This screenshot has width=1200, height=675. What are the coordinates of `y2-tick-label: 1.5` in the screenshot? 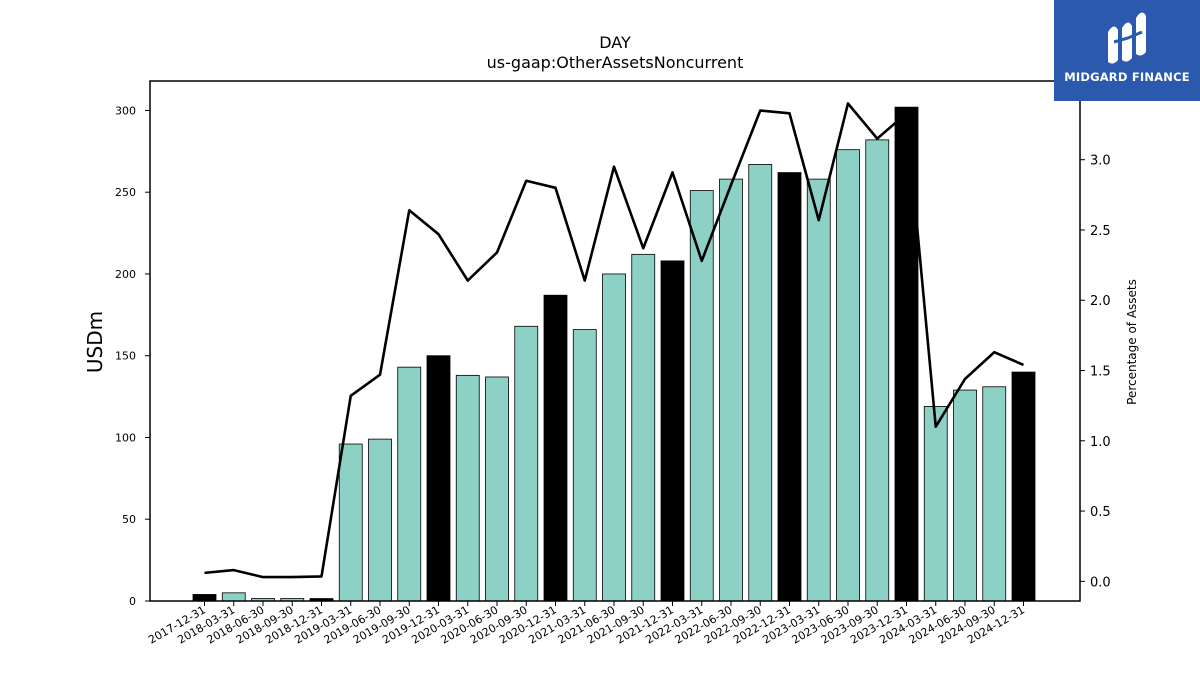 It's located at (1100, 372).